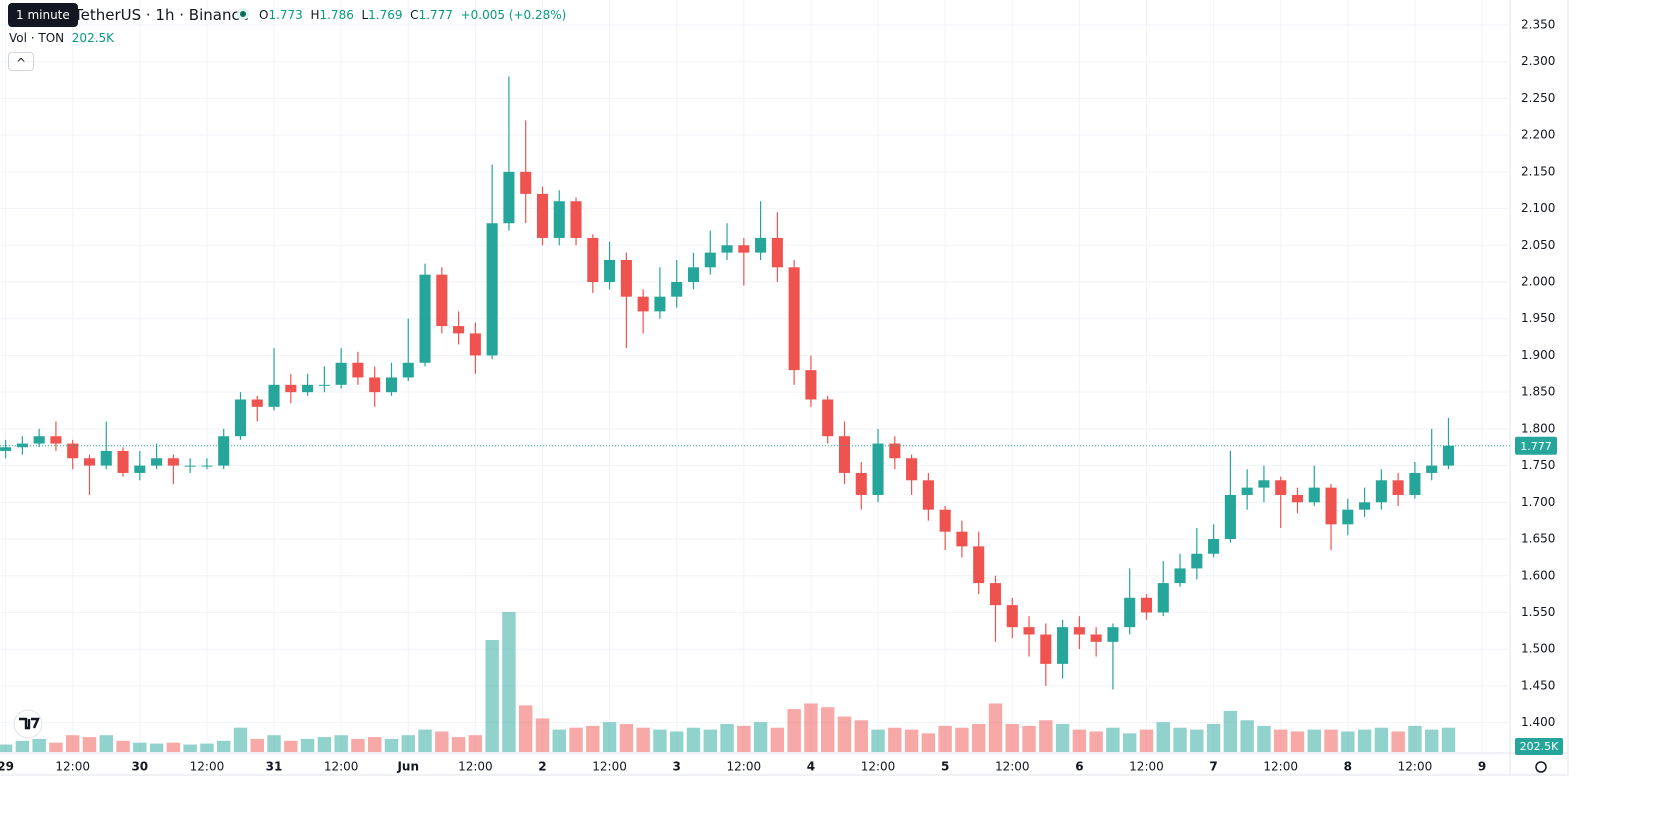 This screenshot has width=1678, height=835. I want to click on symbol-title: TetherUS · 1h · Binance, so click(161, 15).